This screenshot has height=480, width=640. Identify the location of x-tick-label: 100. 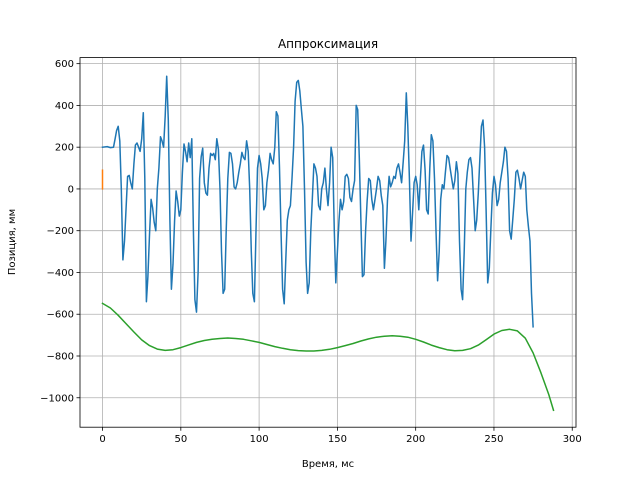
(259, 439).